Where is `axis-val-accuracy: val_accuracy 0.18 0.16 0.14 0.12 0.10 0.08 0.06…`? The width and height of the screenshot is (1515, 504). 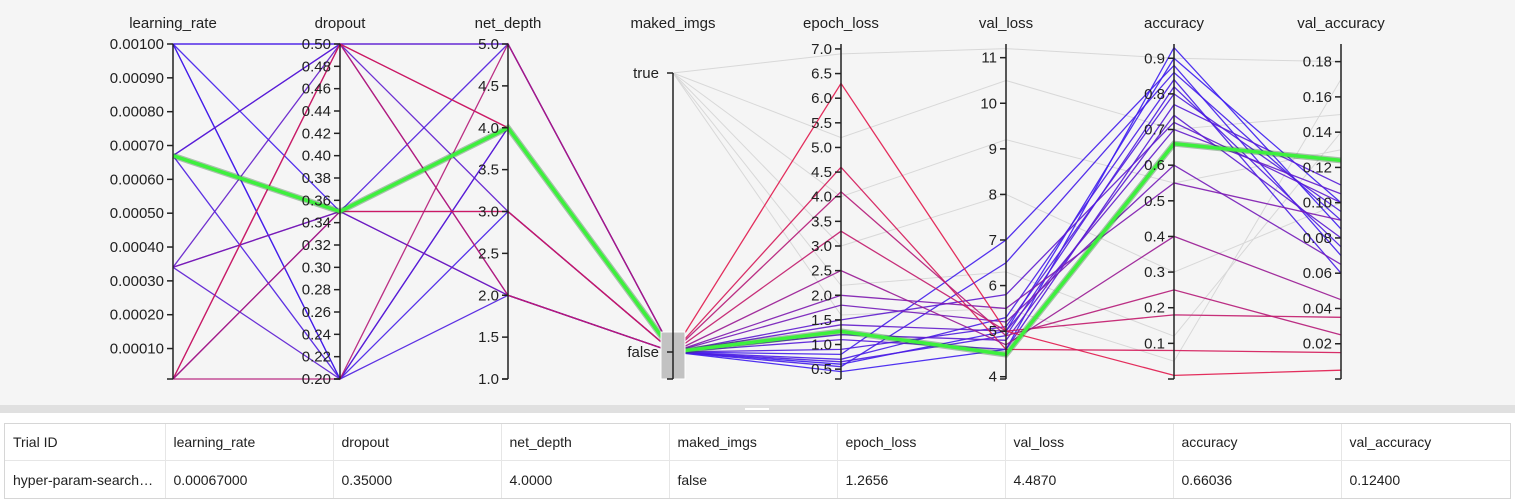 axis-val-accuracy: val_accuracy 0.18 0.16 0.14 0.12 0.10 0.08 0.06… is located at coordinates (1341, 197).